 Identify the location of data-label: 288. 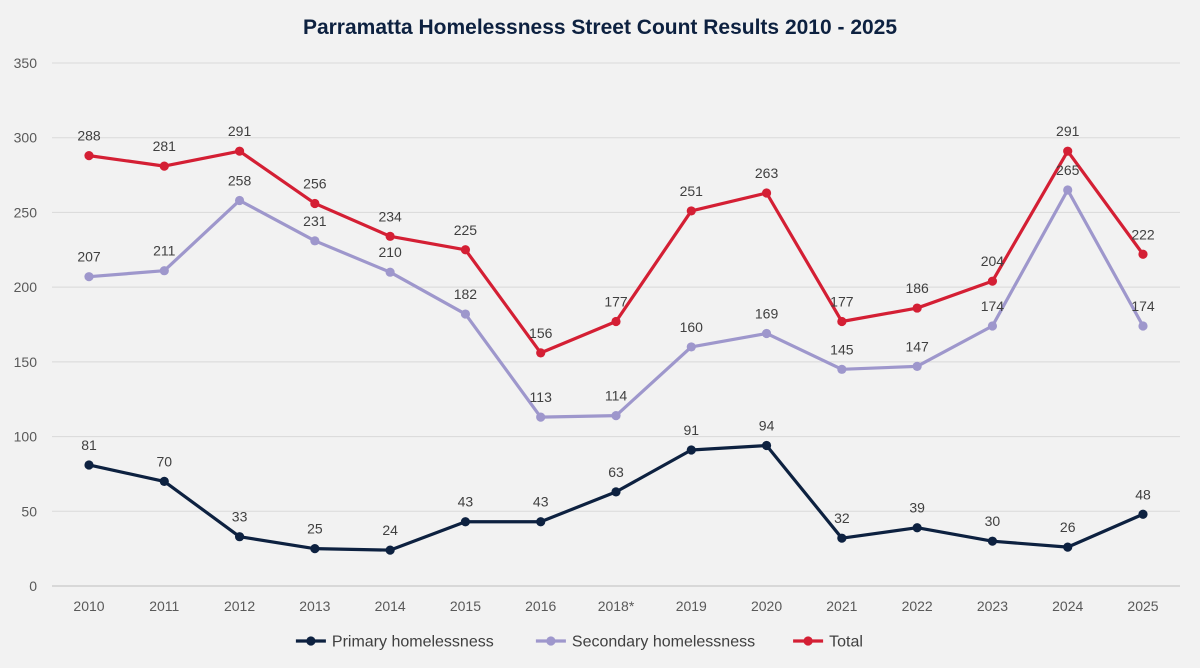
(89, 136).